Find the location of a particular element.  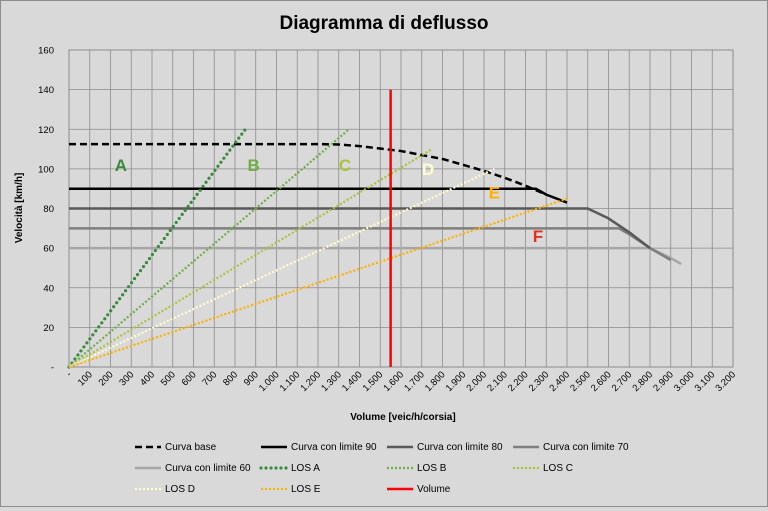

legend-label: LOS B is located at coordinates (432, 468).